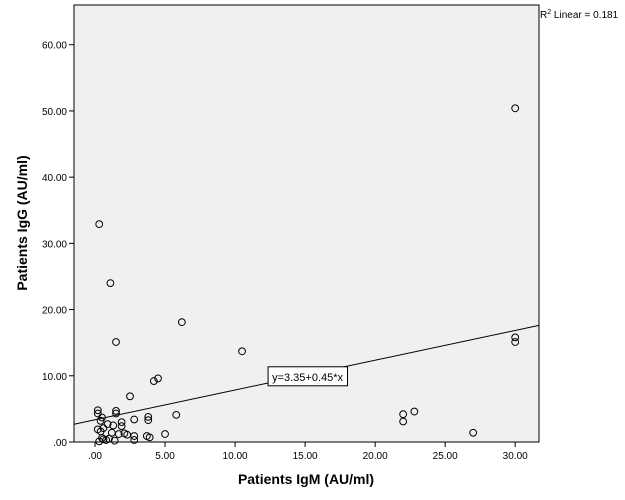  I want to click on y-tick-label: .00, so click(60, 443).